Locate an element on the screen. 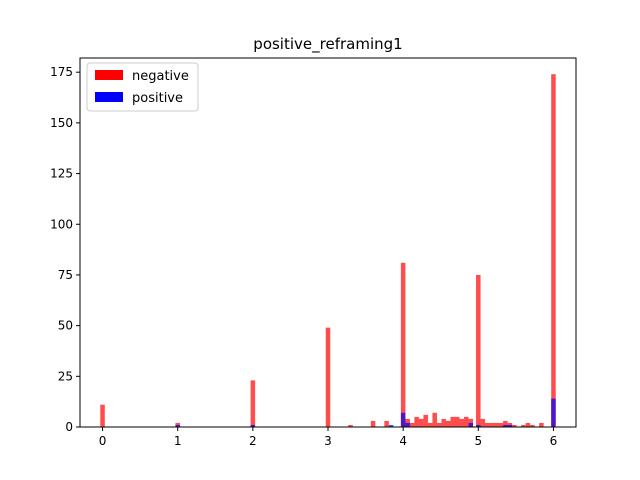  legend-swatch-negative is located at coordinates (109, 75).